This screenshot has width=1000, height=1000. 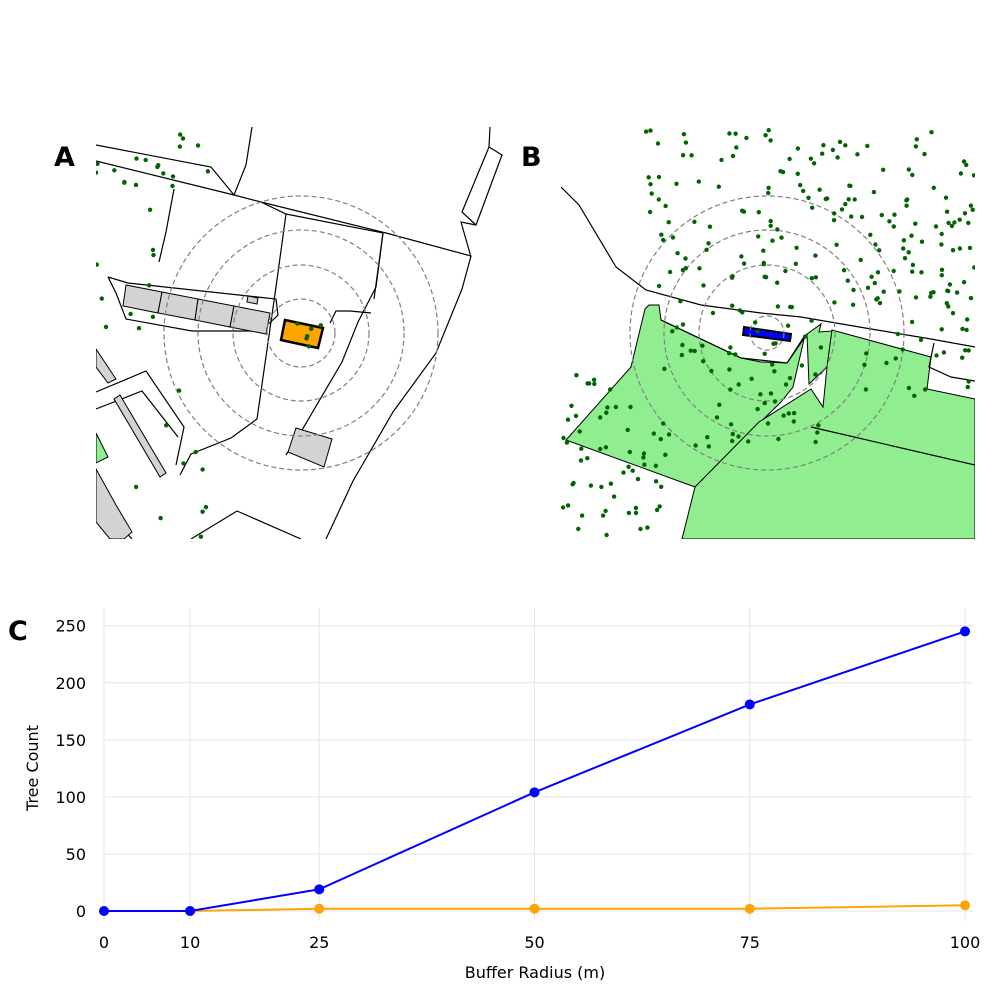 What do you see at coordinates (768, 326) in the screenshot?
I see `roads-b` at bounding box center [768, 326].